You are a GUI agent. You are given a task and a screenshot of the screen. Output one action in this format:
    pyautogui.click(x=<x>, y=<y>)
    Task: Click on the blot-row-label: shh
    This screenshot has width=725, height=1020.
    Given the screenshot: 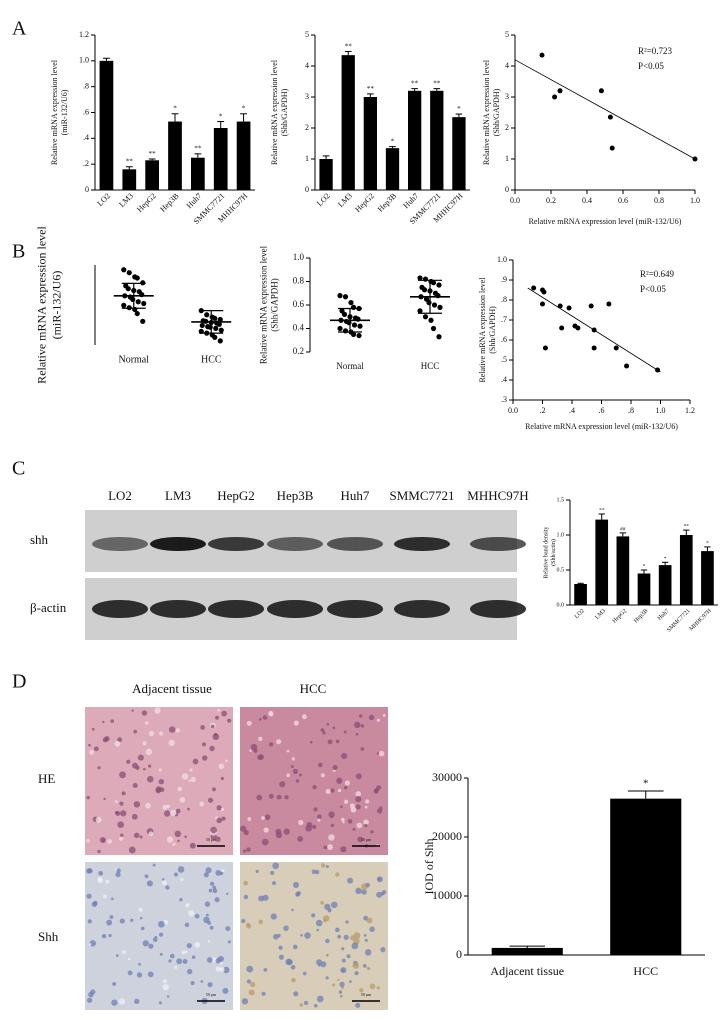 What is the action you would take?
    pyautogui.click(x=39, y=539)
    